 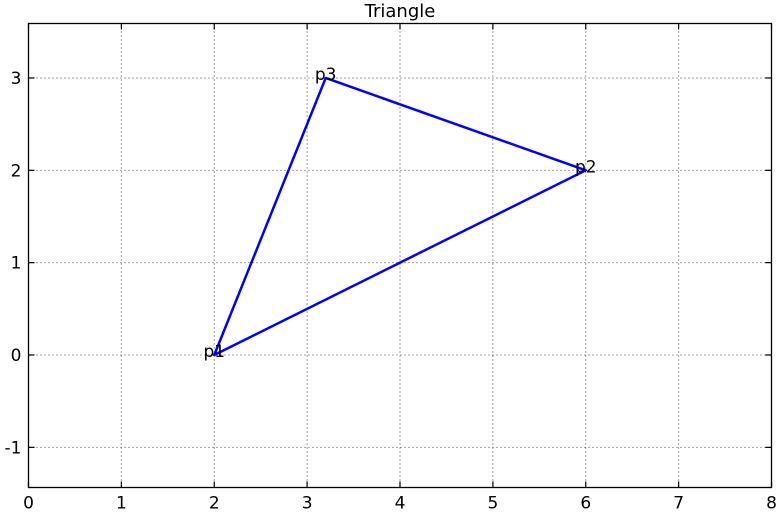 What do you see at coordinates (492, 504) in the screenshot?
I see `x-tick-label: 5` at bounding box center [492, 504].